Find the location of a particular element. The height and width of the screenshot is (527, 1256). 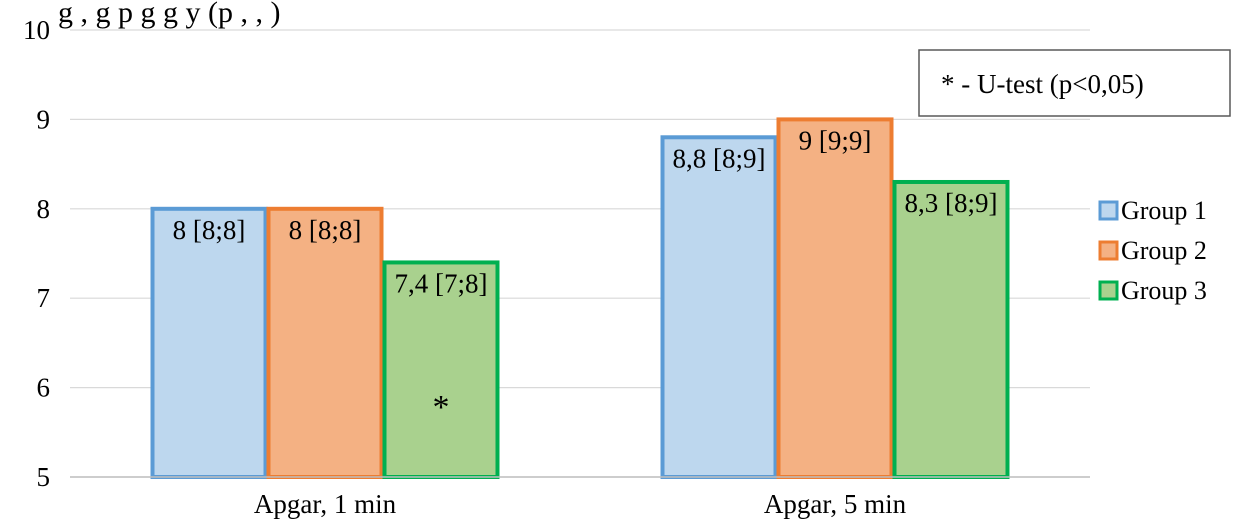

data-label: 9 [9;9] is located at coordinates (835, 140).